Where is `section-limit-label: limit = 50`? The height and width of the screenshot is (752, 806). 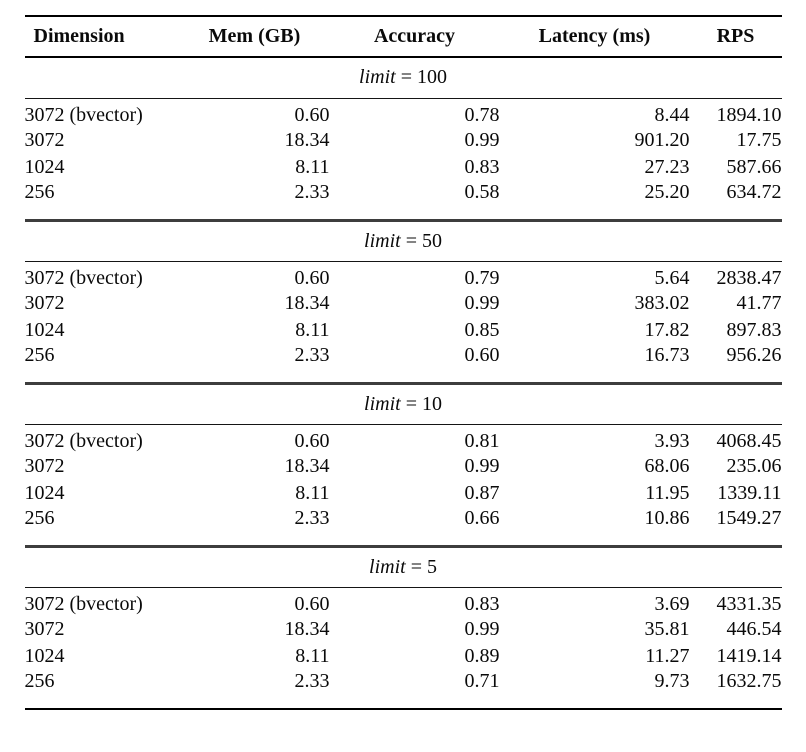 section-limit-label: limit = 50 is located at coordinates (403, 240).